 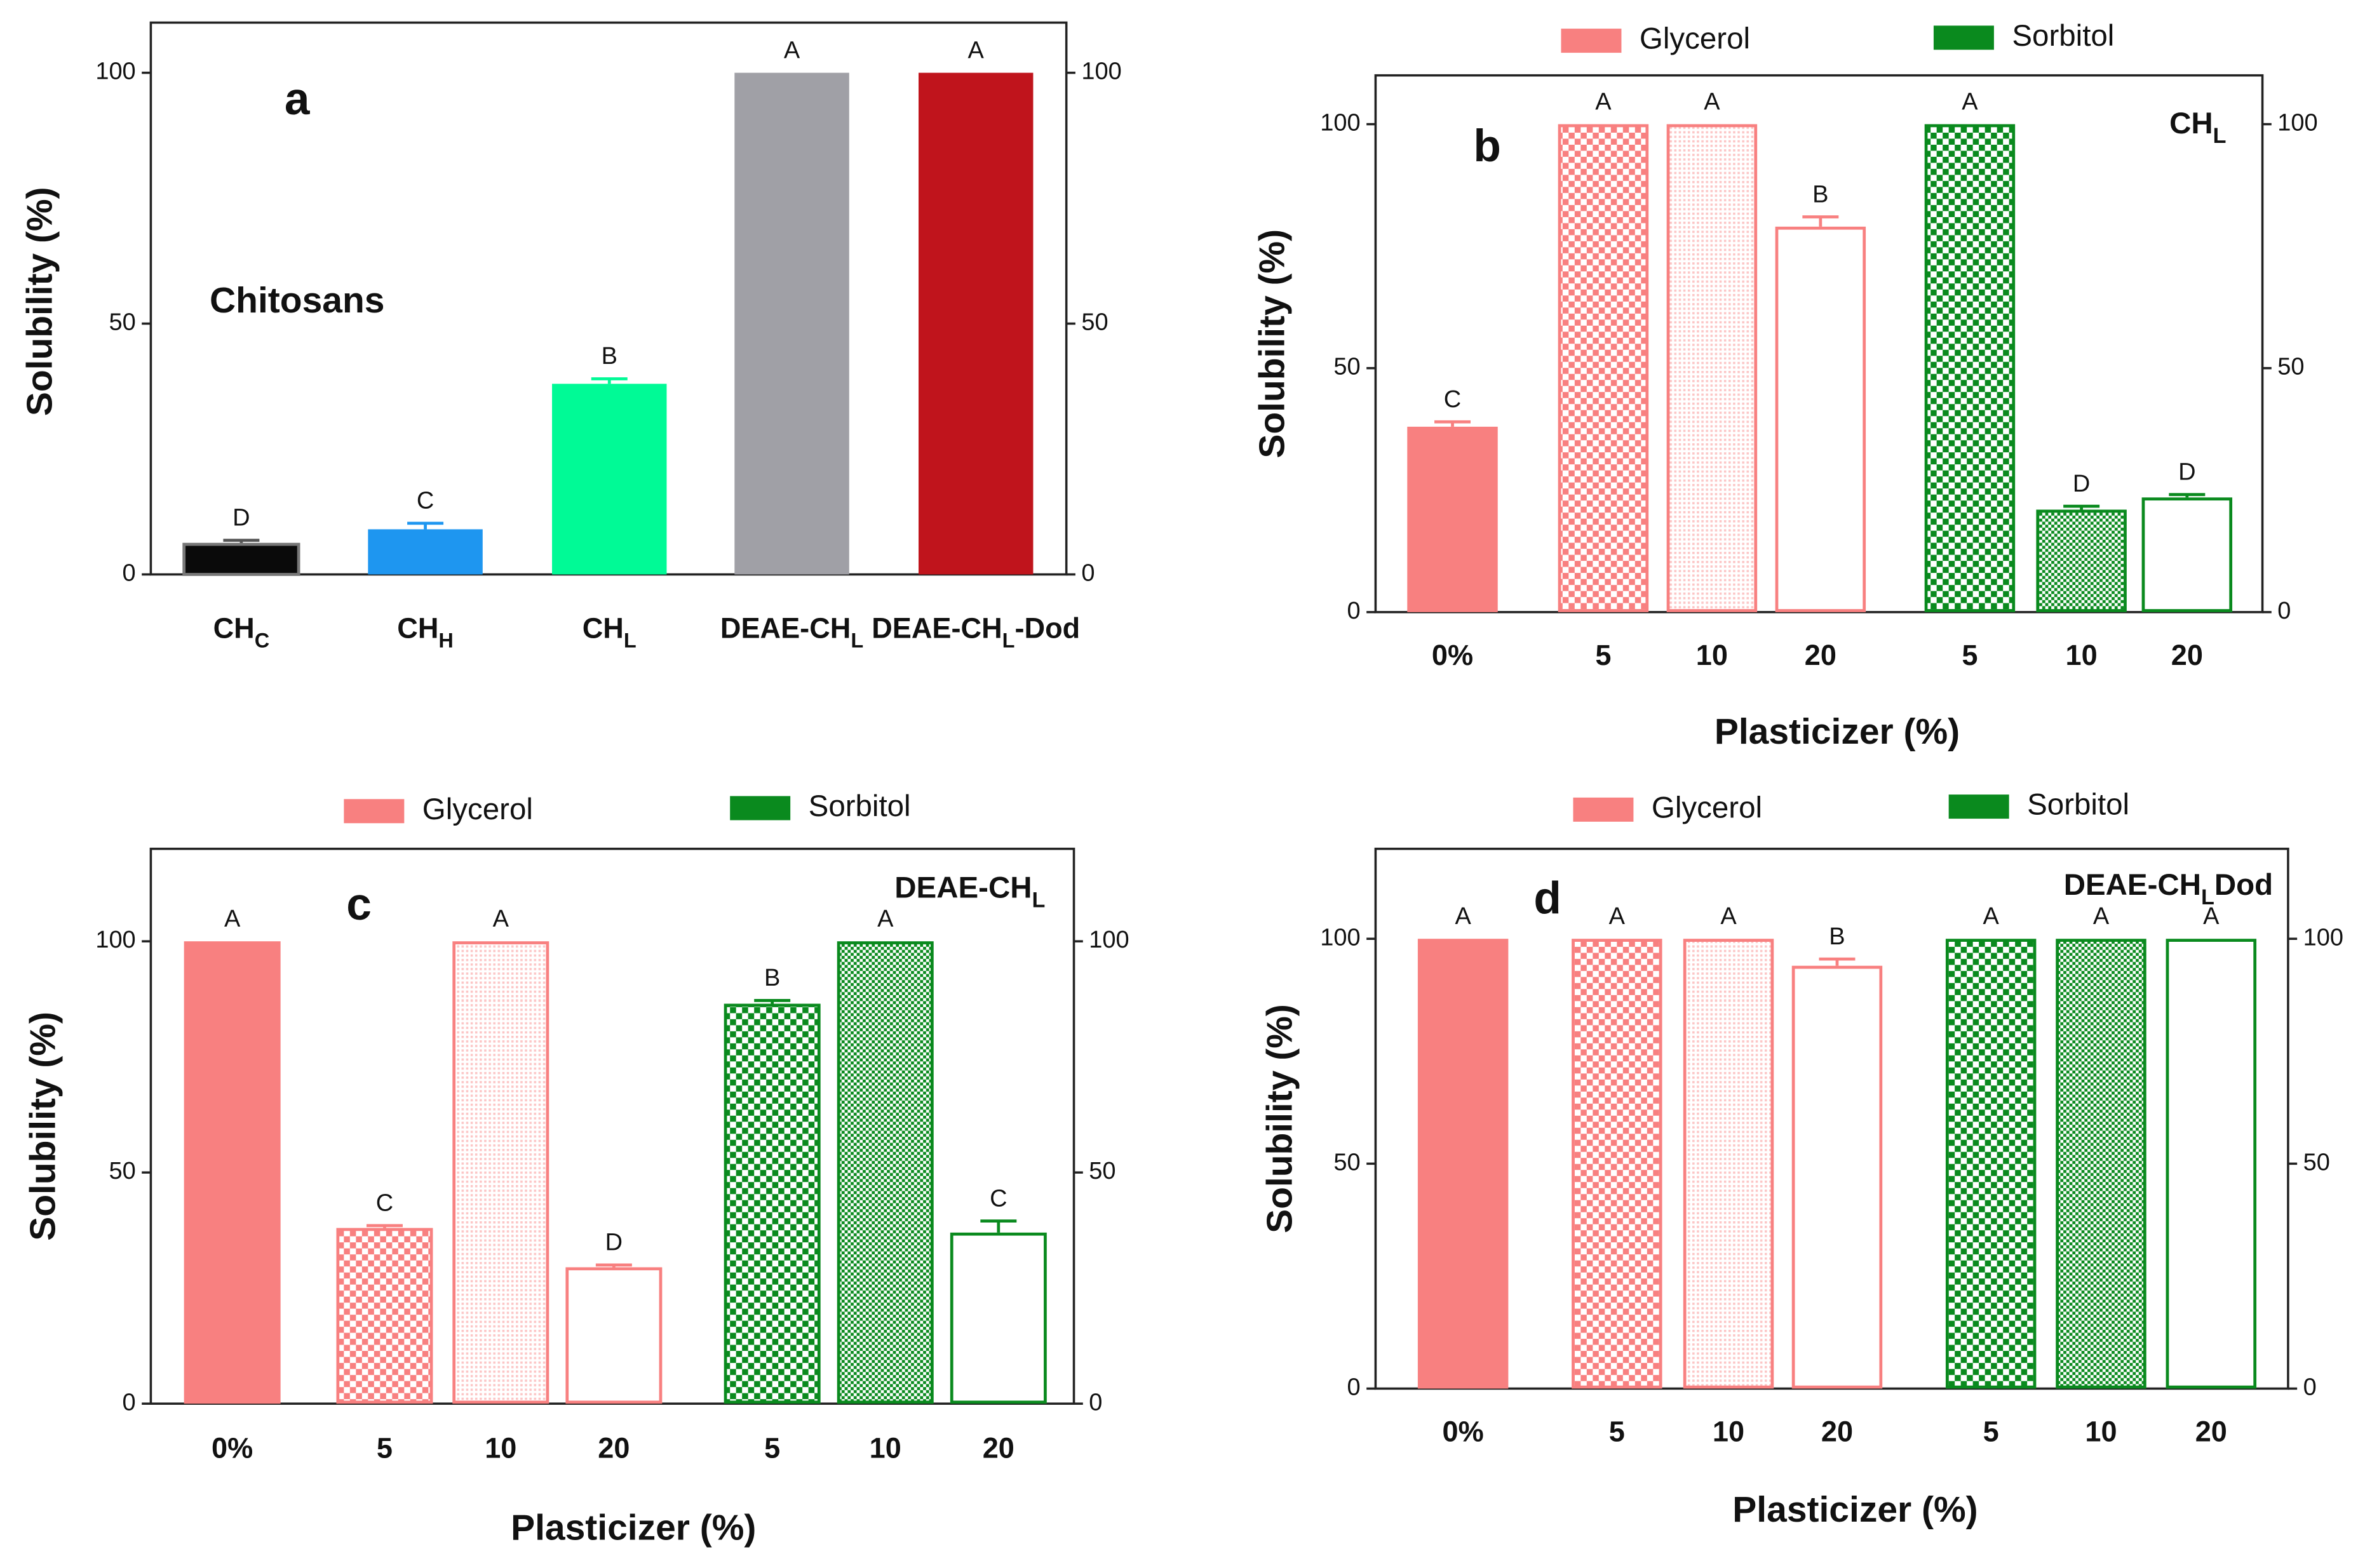 I want to click on x-tick-label: 0%, so click(x=232, y=1448).